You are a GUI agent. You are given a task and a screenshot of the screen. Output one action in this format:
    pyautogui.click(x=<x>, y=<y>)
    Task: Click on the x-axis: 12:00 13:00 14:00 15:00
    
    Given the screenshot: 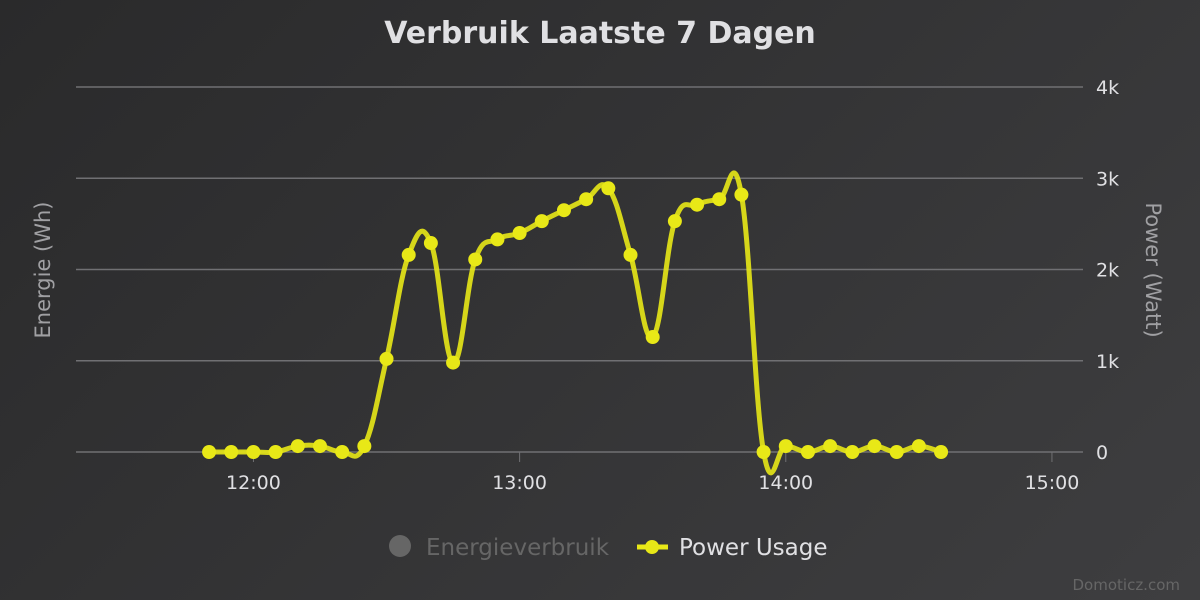 What is the action you would take?
    pyautogui.click(x=652, y=473)
    